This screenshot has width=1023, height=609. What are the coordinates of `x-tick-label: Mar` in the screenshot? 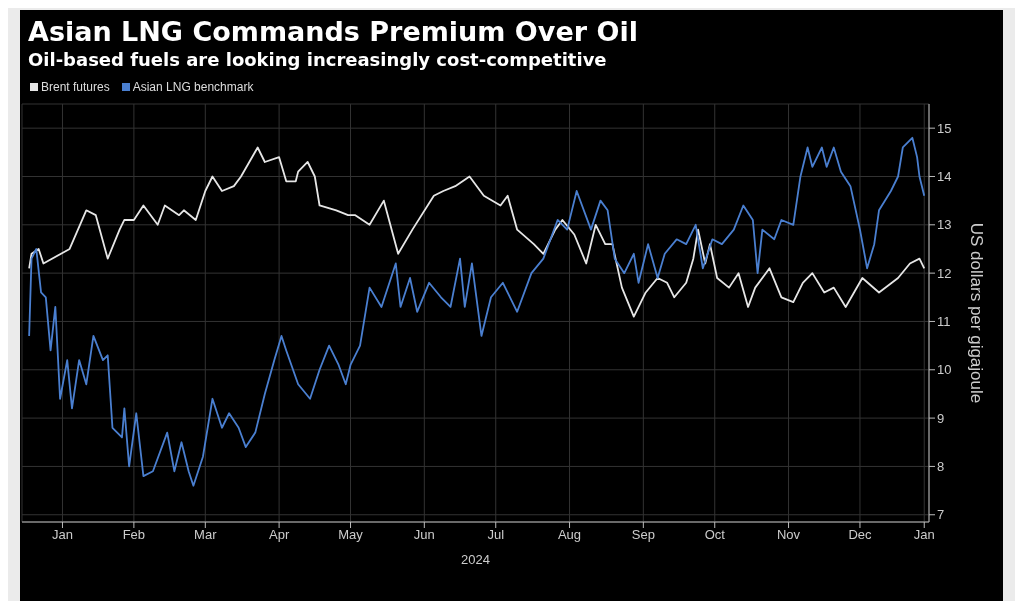 It's located at (206, 535).